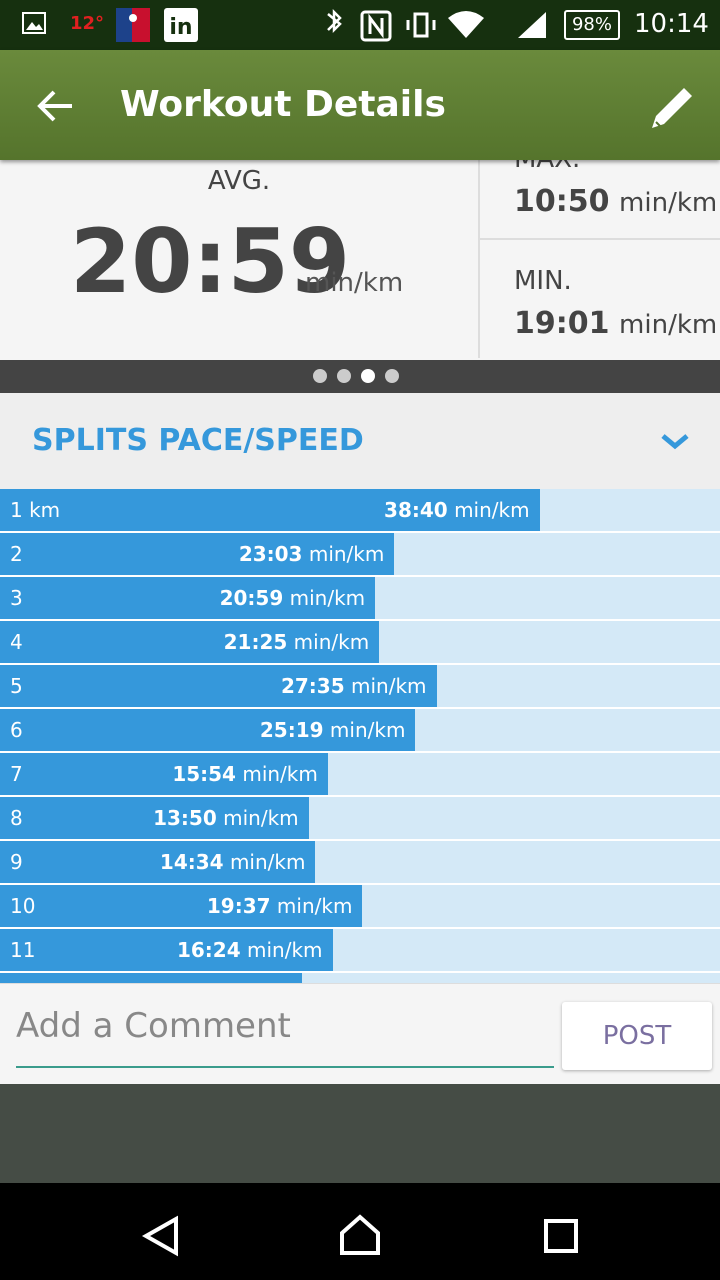 The width and height of the screenshot is (720, 1280). Describe the element at coordinates (668, 203) in the screenshot. I see `max-unit: min/km` at that location.